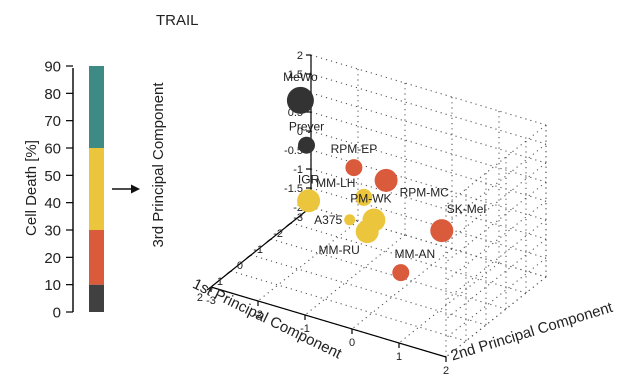 The height and width of the screenshot is (382, 635). What do you see at coordinates (200, 298) in the screenshot?
I see `x-tick-label: 2` at bounding box center [200, 298].